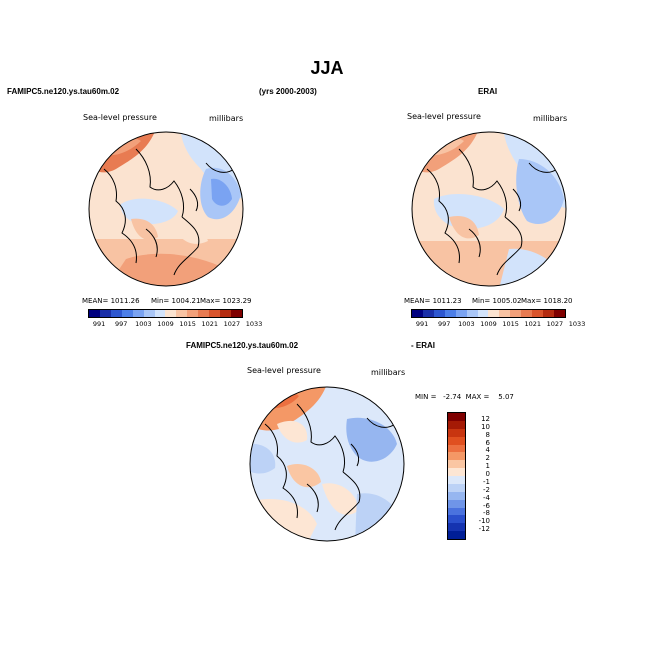 The width and height of the screenshot is (654, 654). I want to click on model-units-label: millibars, so click(226, 118).